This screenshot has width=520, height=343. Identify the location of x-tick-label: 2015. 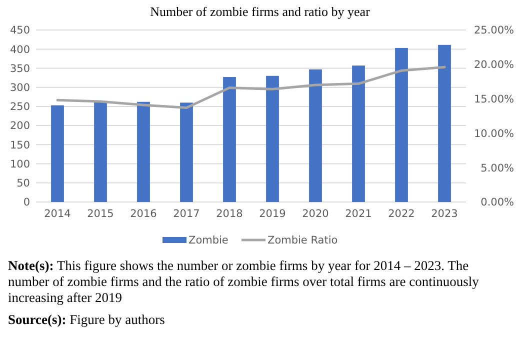
(100, 214).